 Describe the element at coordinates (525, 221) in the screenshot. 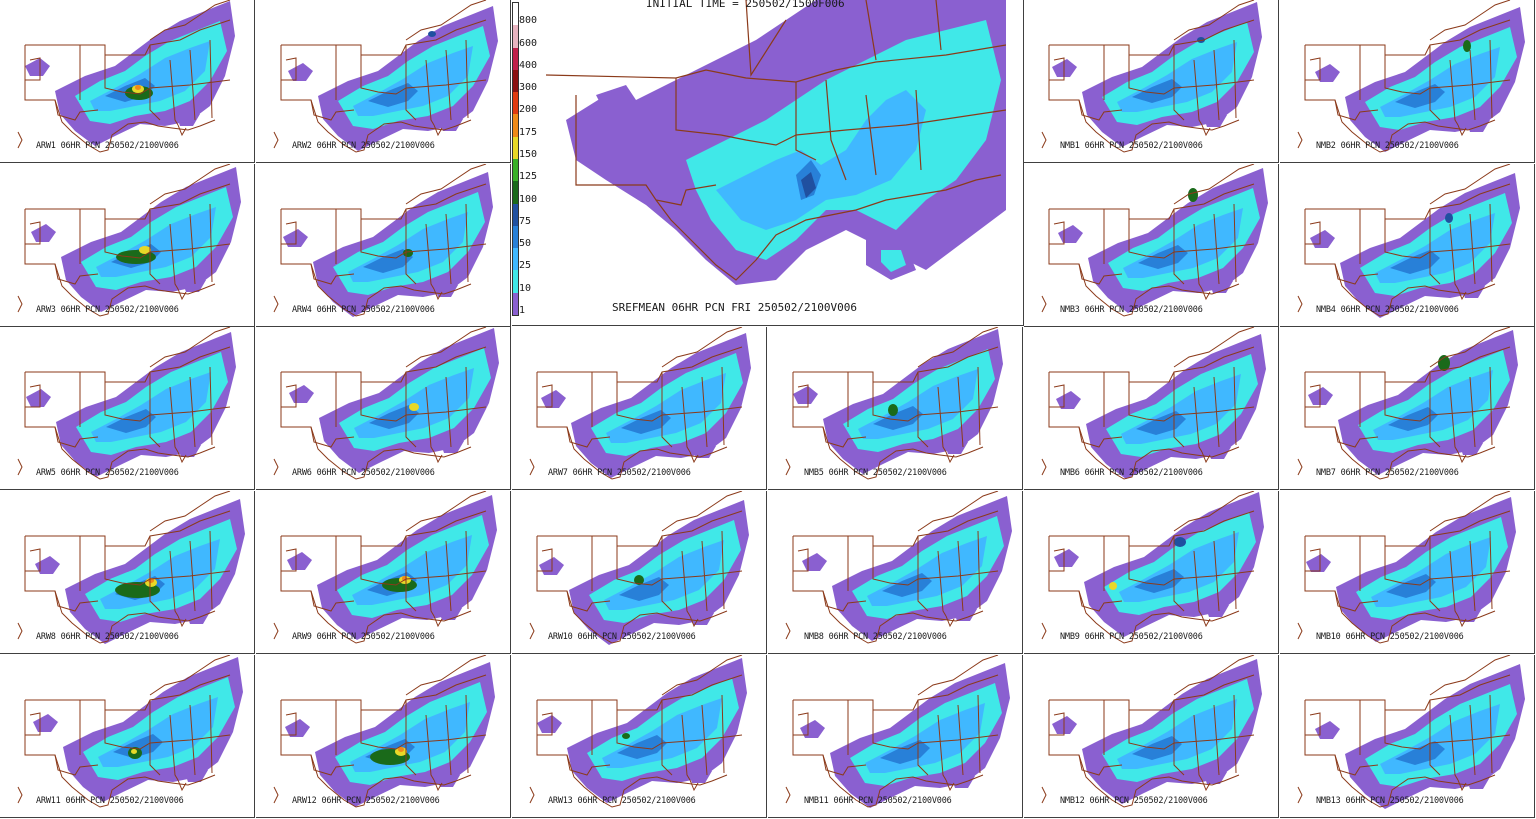

I see `colorbar-label: 75` at that location.